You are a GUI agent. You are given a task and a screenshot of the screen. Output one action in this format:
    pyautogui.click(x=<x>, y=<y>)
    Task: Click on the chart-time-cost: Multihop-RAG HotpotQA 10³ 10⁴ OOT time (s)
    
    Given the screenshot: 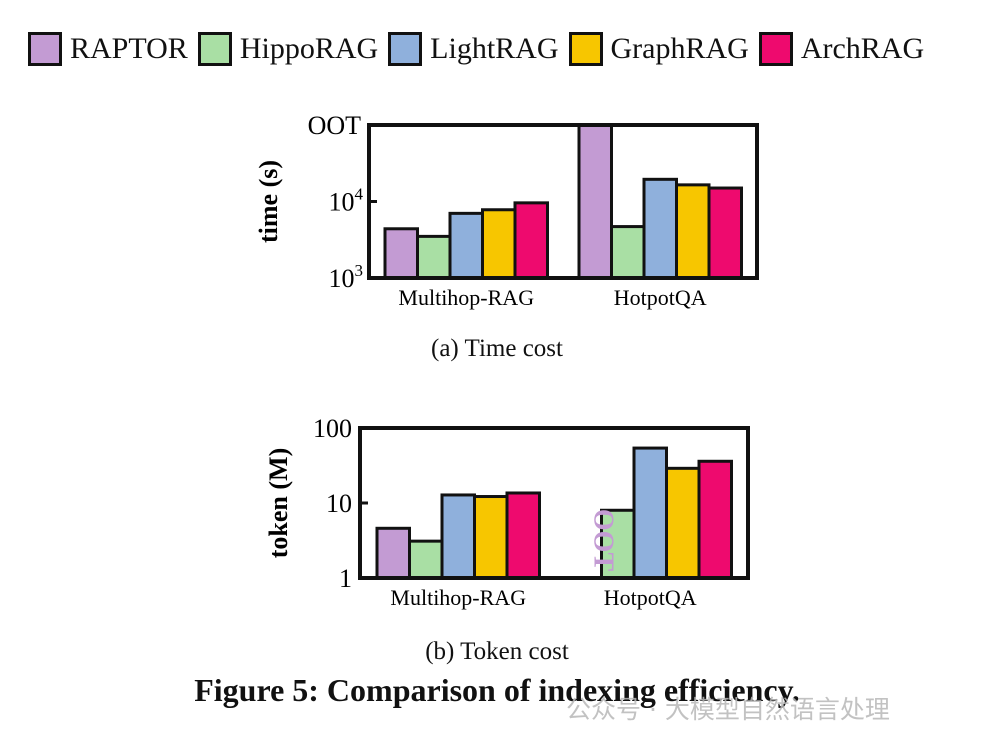 What is the action you would take?
    pyautogui.click(x=506, y=210)
    